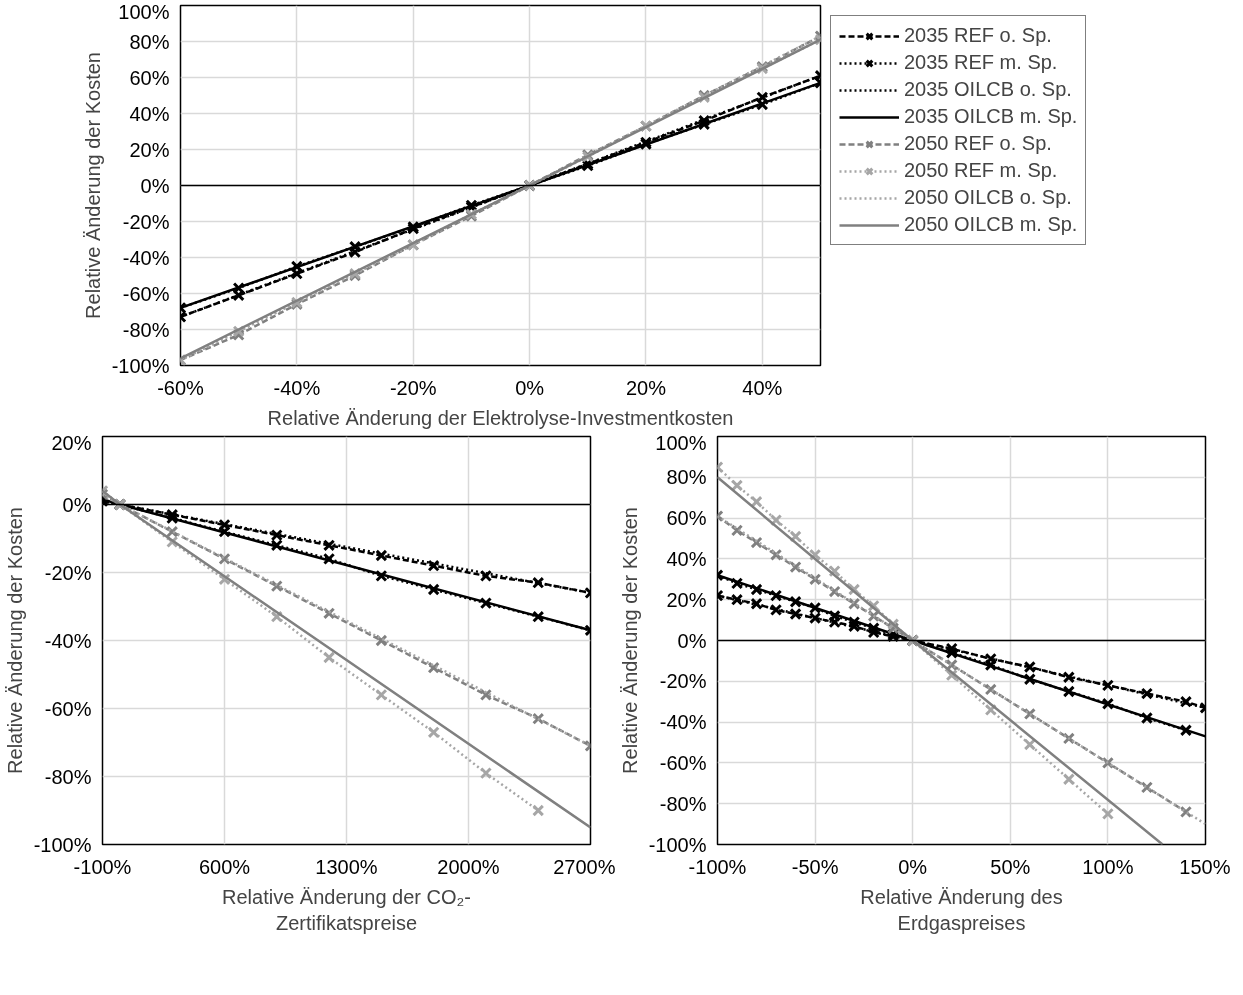 The image size is (1243, 995). What do you see at coordinates (346, 866) in the screenshot?
I see `x-tick-label: 1300%` at bounding box center [346, 866].